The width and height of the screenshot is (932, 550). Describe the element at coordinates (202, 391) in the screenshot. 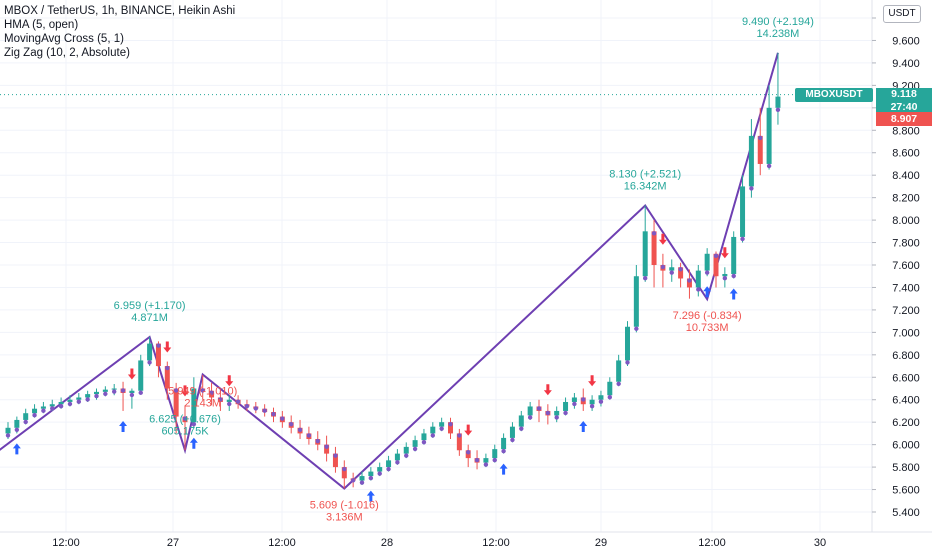

I see `zigzag-price-label: 5.949 (-1.010)` at that location.